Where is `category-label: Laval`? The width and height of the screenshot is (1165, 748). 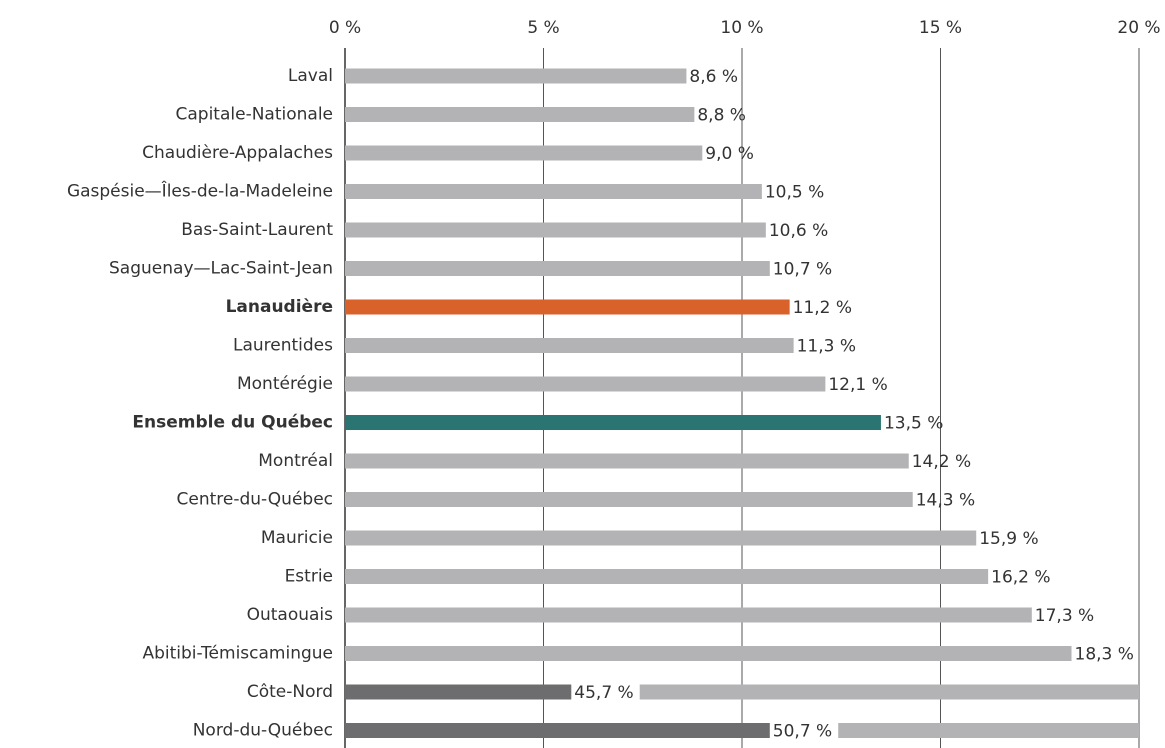
category-label: Laval is located at coordinates (310, 76).